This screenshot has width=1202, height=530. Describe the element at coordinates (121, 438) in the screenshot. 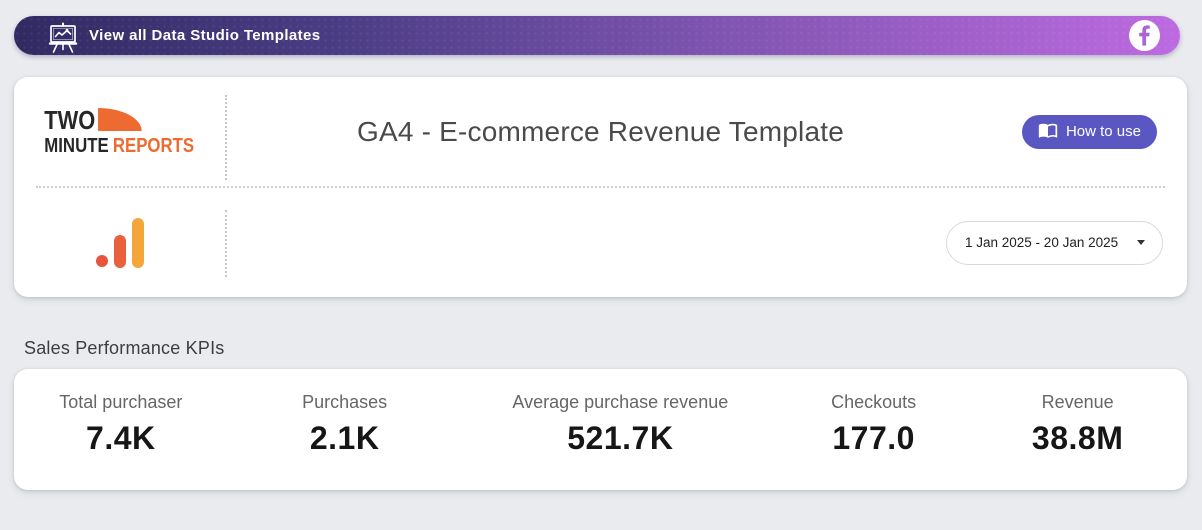

I see `kpi-value: 7.4K` at that location.